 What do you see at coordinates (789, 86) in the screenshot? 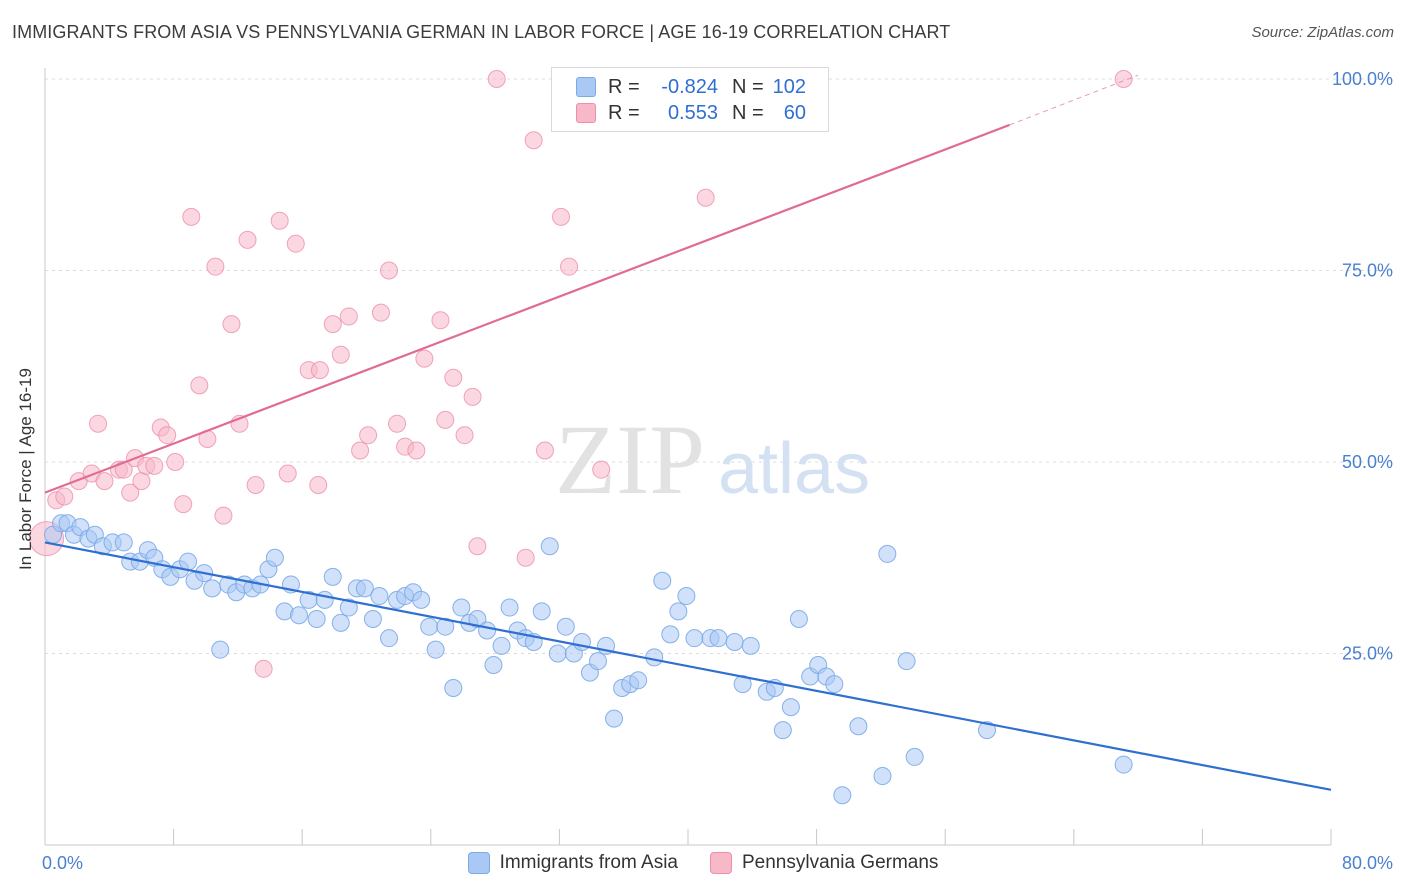
I see `legend-n-value-asia: 102` at bounding box center [789, 86].